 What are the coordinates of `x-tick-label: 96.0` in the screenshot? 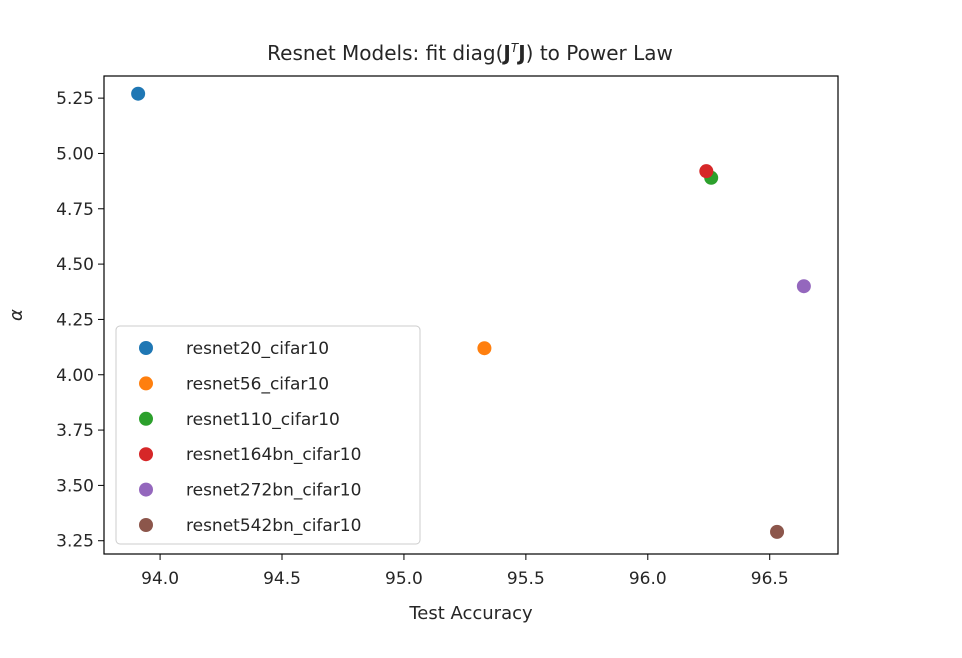 It's located at (648, 579).